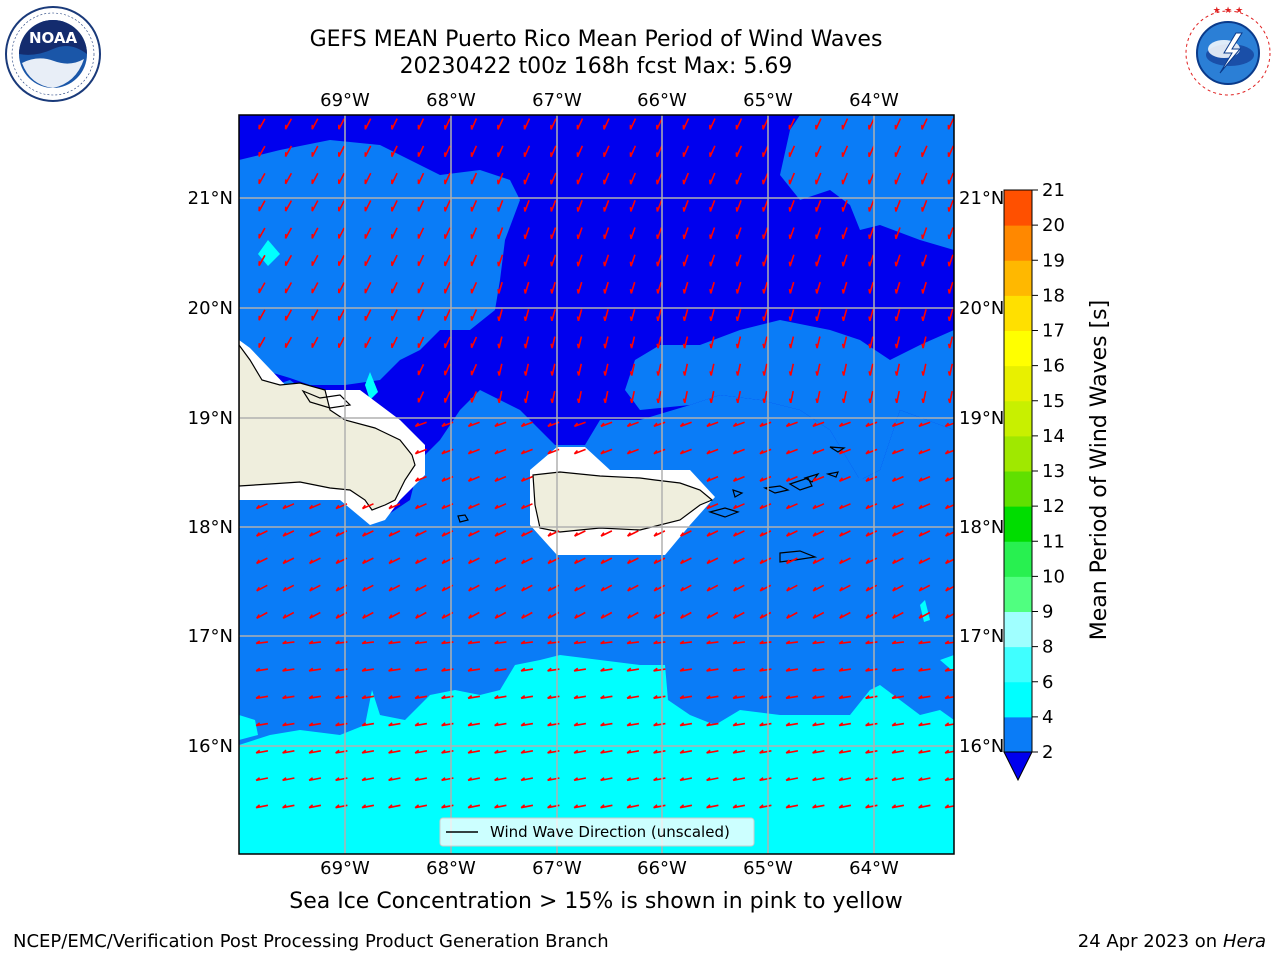 The width and height of the screenshot is (1280, 960). Describe the element at coordinates (1053, 190) in the screenshot. I see `colorbar-tick-label: 21` at that location.